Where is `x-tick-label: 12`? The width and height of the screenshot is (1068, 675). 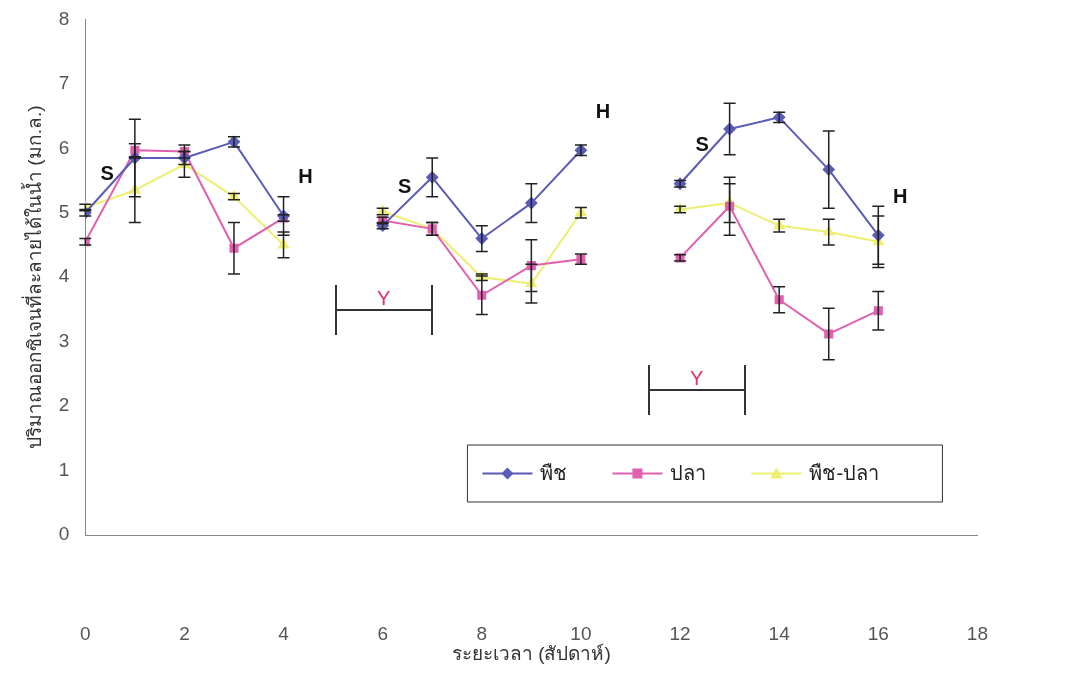 x-tick-label: 12 is located at coordinates (680, 633).